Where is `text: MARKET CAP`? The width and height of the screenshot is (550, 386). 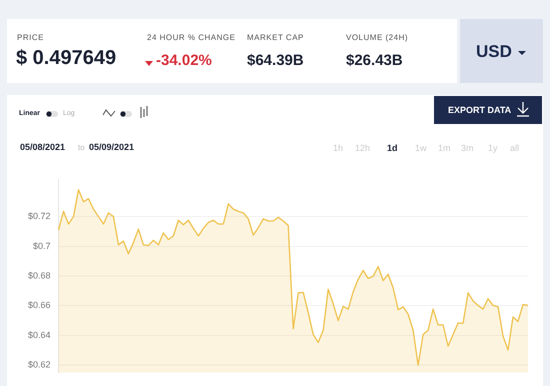 text: MARKET CAP is located at coordinates (275, 37).